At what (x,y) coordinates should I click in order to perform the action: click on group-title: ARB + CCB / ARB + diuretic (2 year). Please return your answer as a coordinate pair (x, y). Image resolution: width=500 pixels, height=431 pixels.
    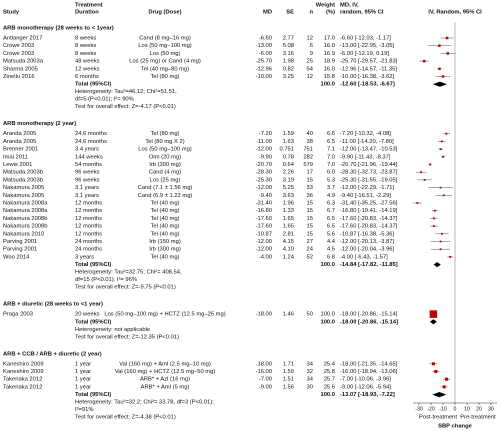
    Looking at the image, I should click on (52, 354).